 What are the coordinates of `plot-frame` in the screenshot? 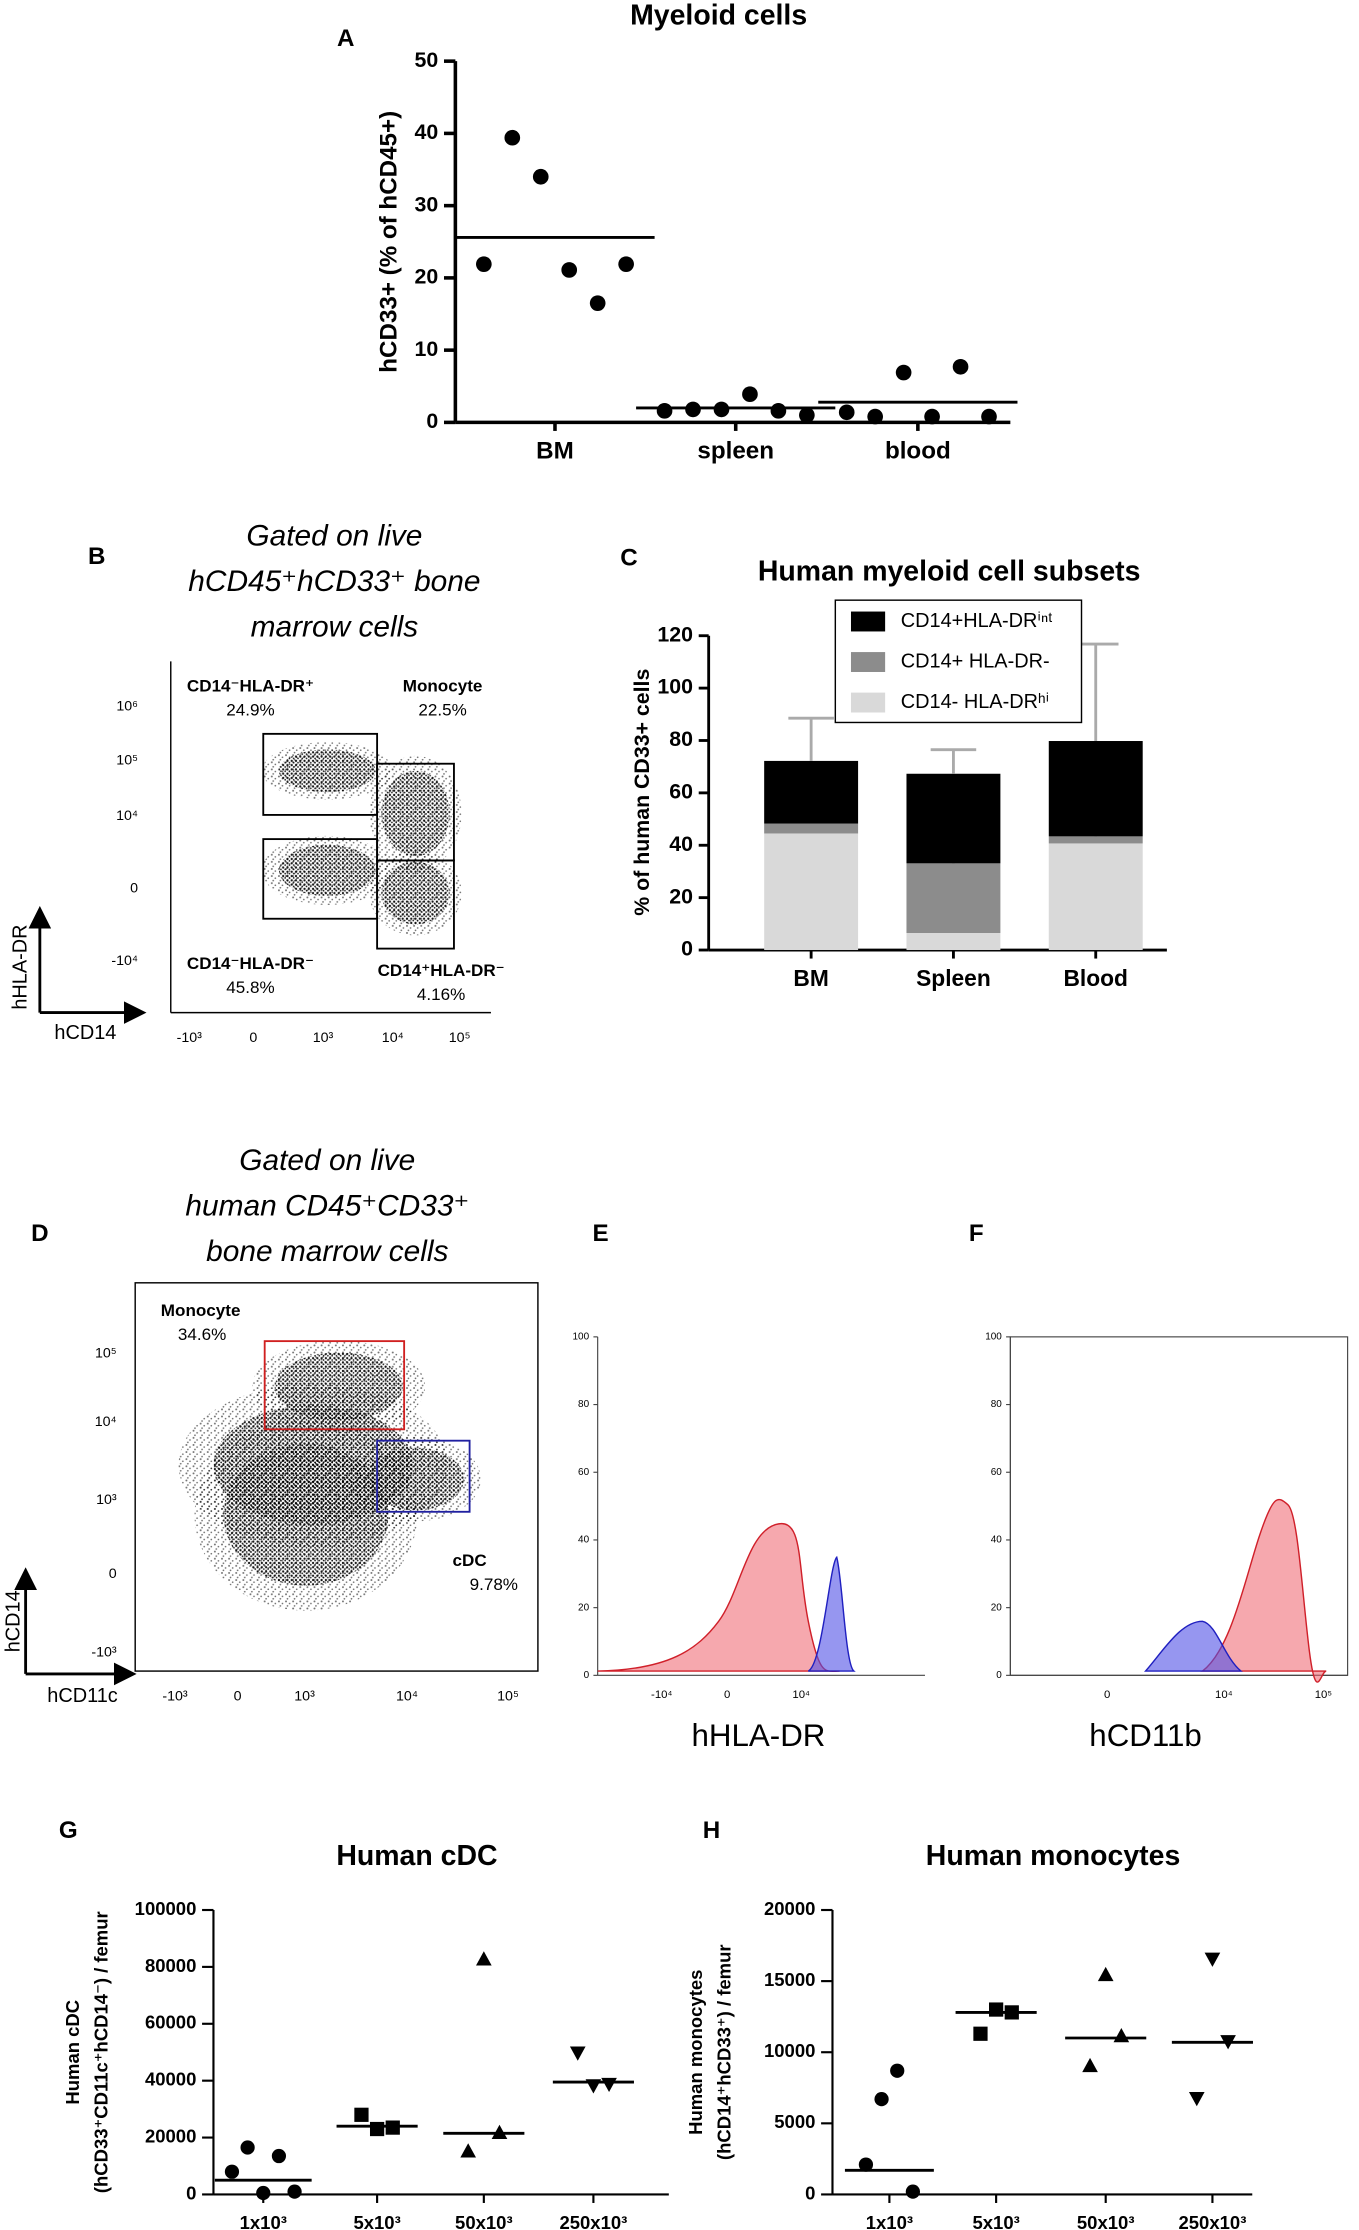 It's located at (336, 1477).